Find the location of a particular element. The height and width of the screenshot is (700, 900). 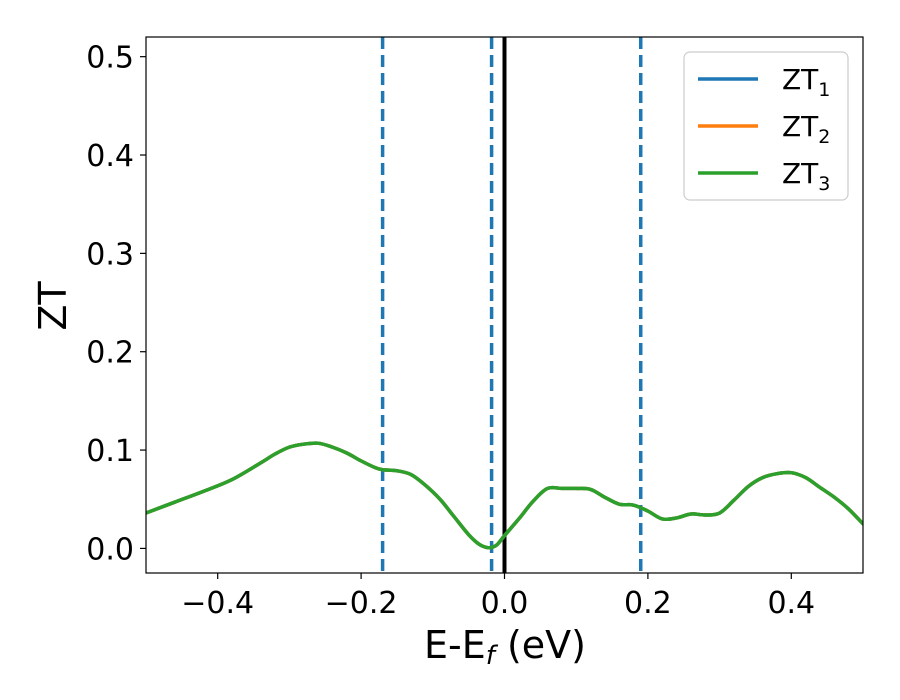

x-axis-label-main: E-E is located at coordinates (455, 645).